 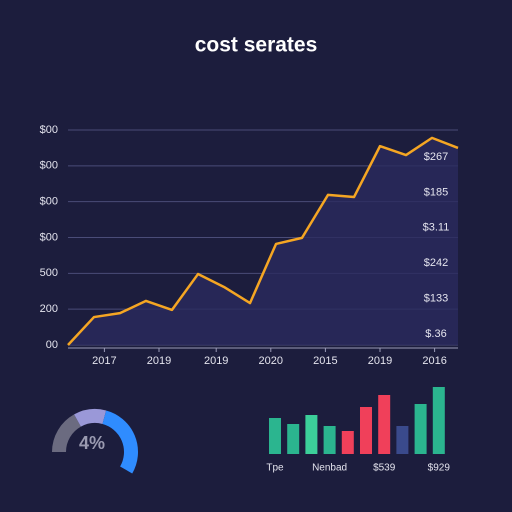 I want to click on chart-title: cost serates, so click(x=256, y=45).